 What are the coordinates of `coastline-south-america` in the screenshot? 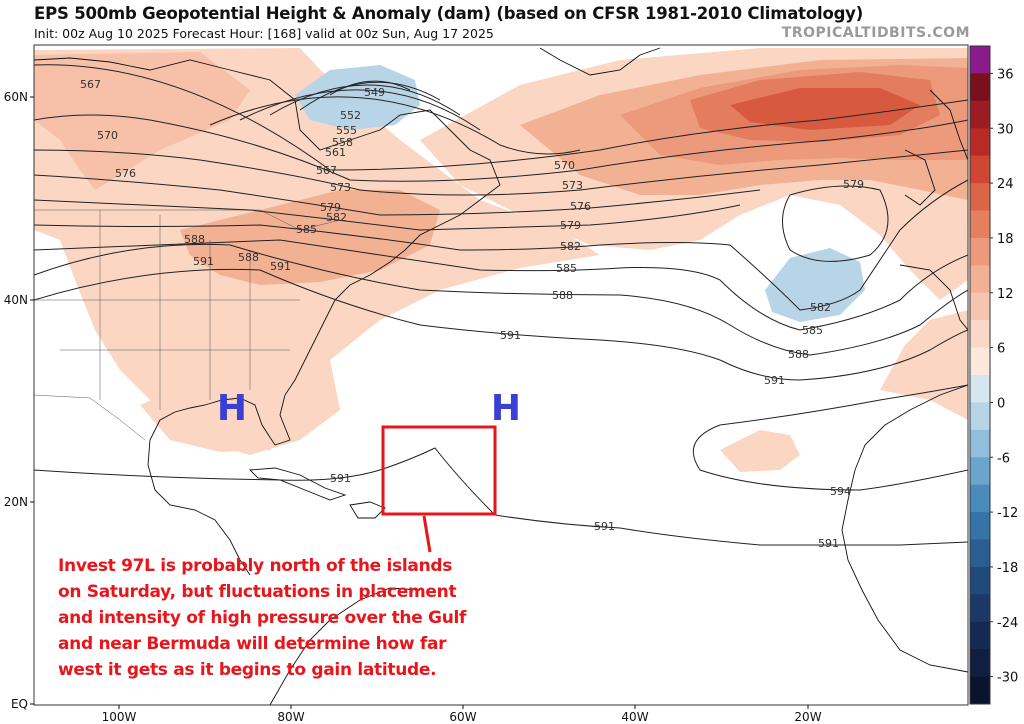 It's located at (345, 646).